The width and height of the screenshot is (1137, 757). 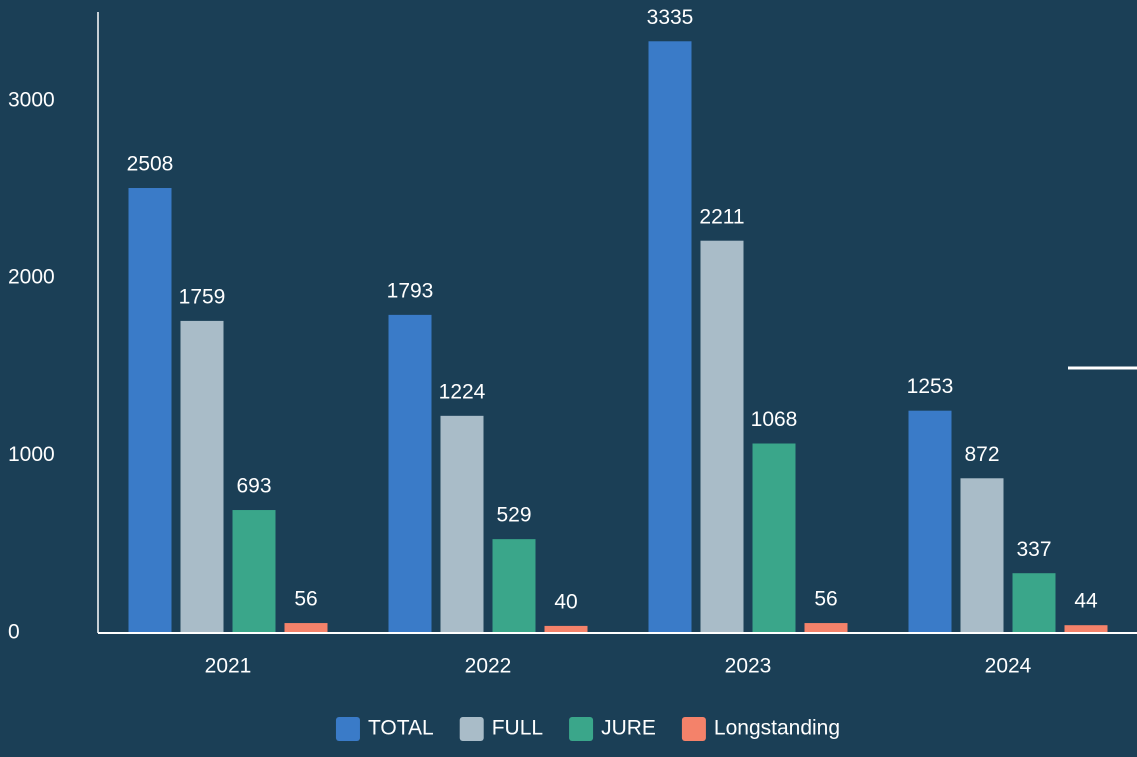 What do you see at coordinates (721, 216) in the screenshot?
I see `data-label: 2211` at bounding box center [721, 216].